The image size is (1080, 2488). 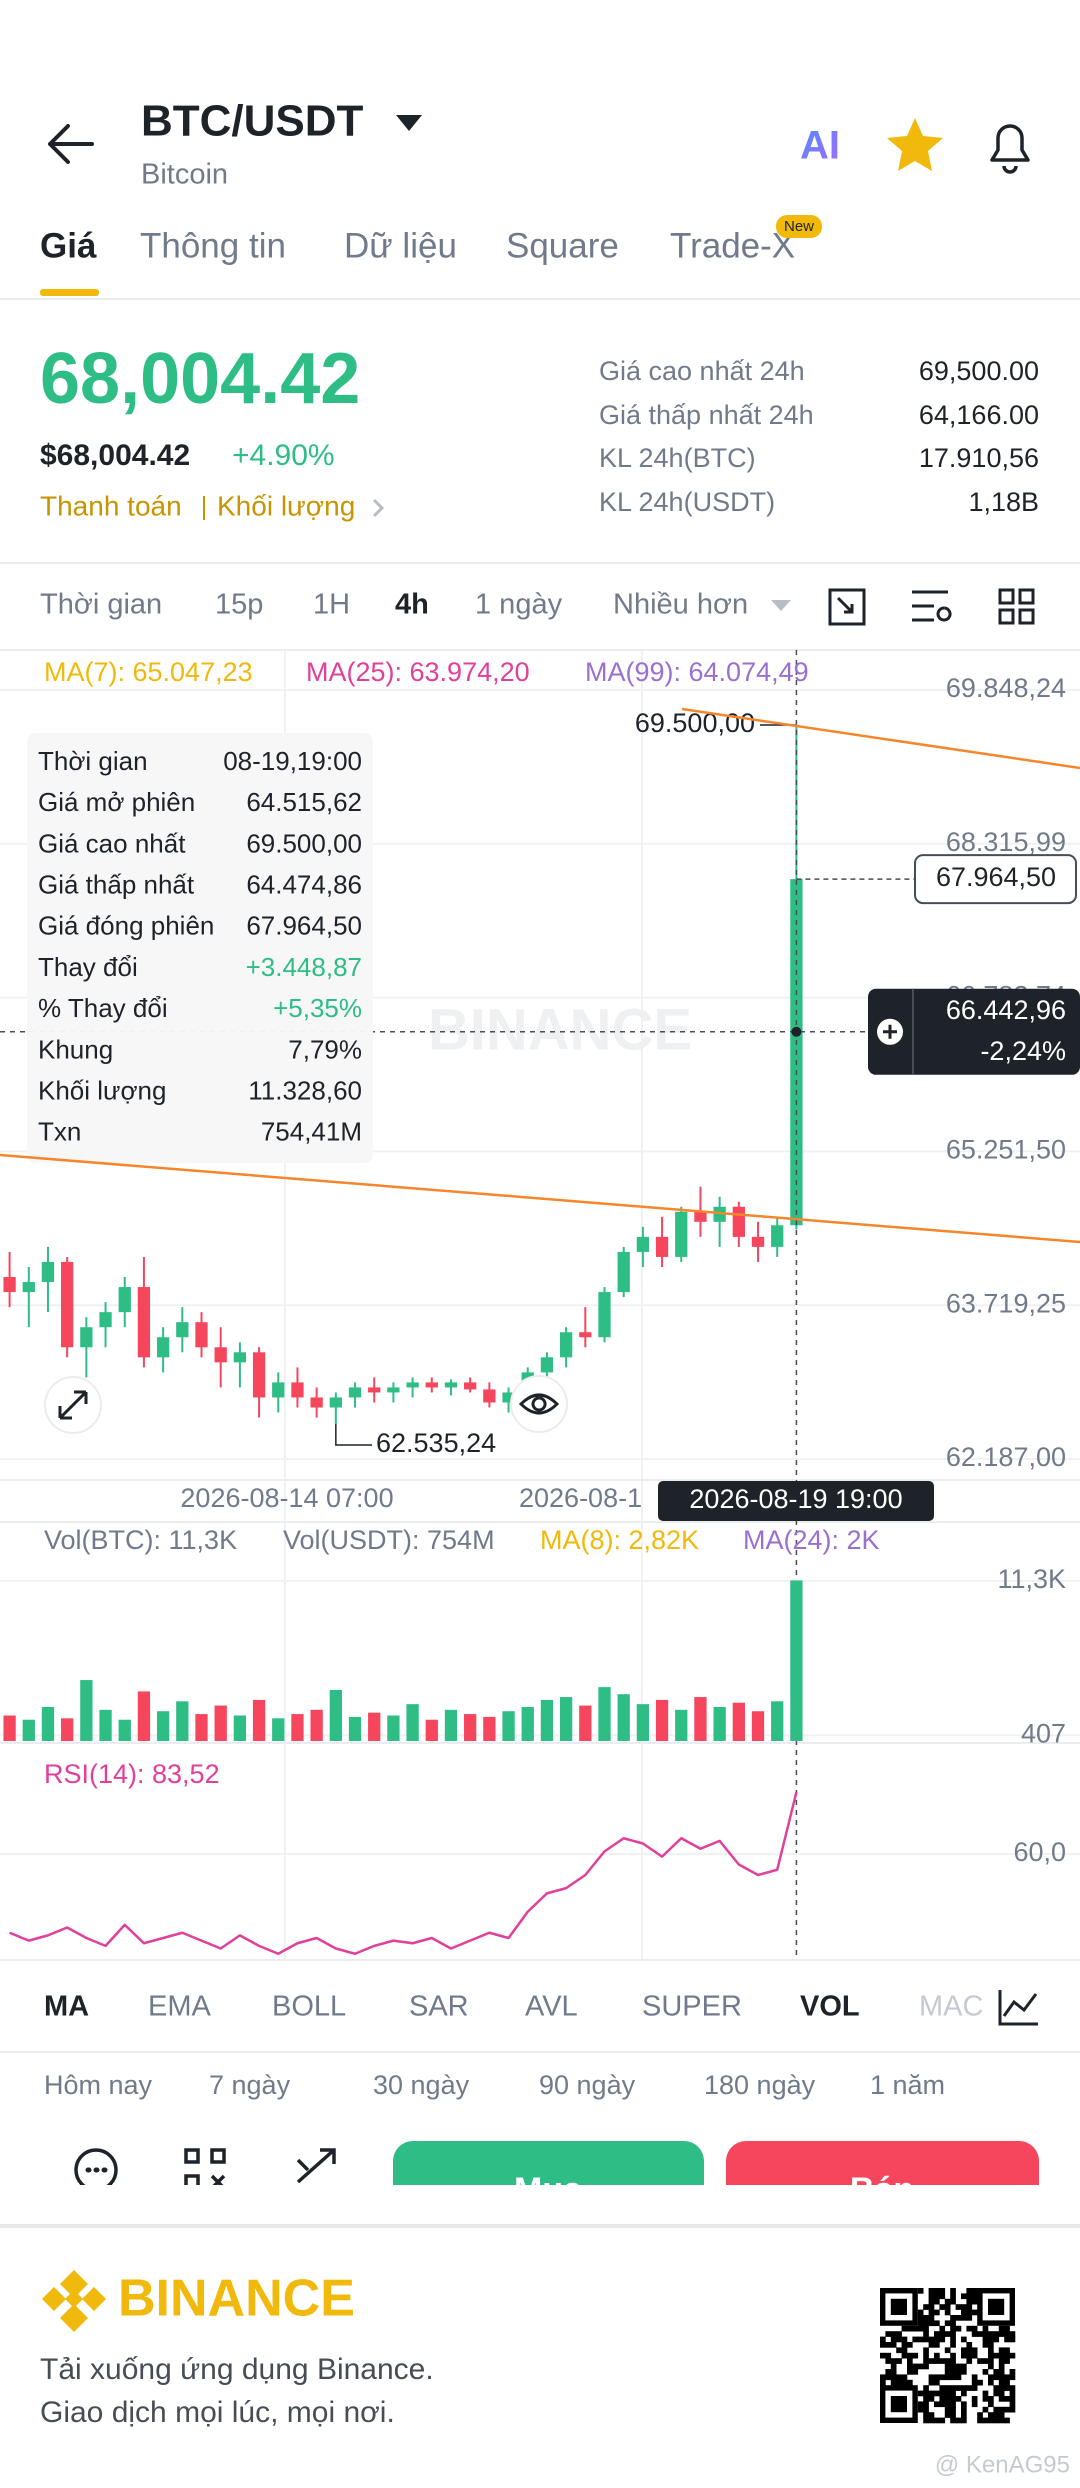 What do you see at coordinates (820, 146) in the screenshot?
I see `ai-button: AI` at bounding box center [820, 146].